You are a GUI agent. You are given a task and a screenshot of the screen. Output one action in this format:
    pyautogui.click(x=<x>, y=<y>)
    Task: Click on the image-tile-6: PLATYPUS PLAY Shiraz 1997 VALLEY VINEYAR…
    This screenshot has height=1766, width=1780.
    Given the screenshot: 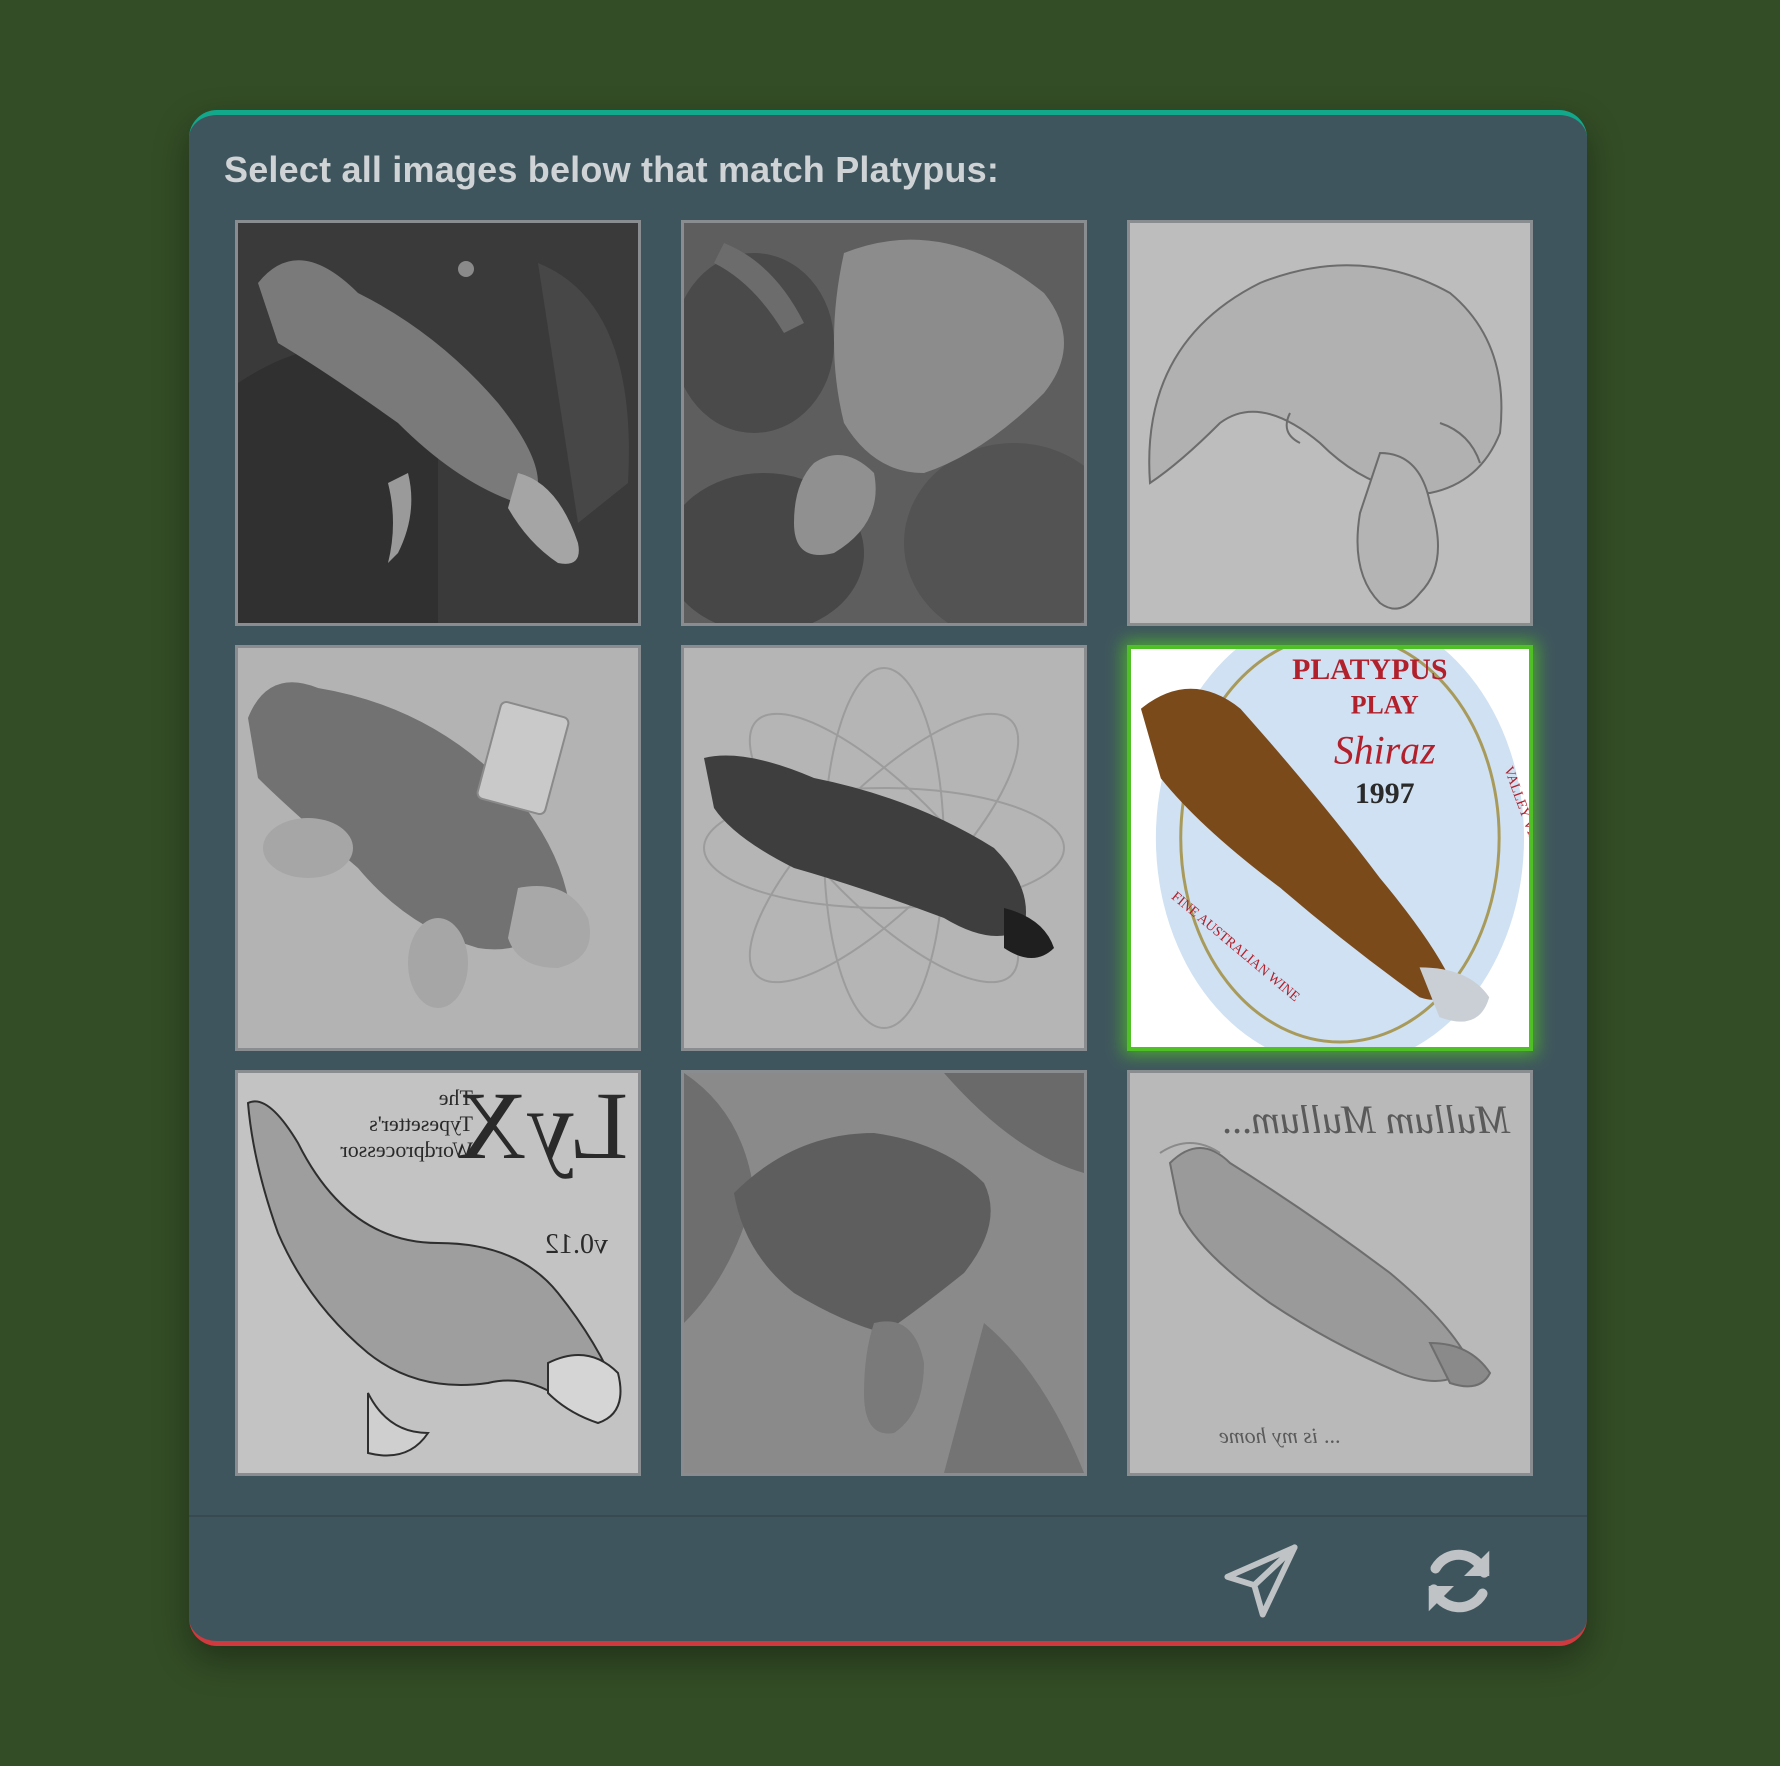 What is the action you would take?
    pyautogui.click(x=1330, y=848)
    